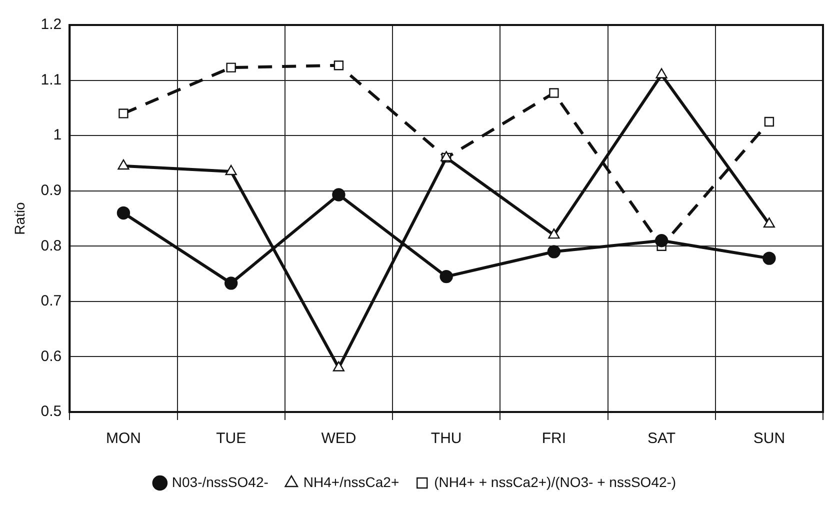 Image resolution: width=839 pixels, height=508 pixels. What do you see at coordinates (769, 439) in the screenshot?
I see `x-tick-label: SUN` at bounding box center [769, 439].